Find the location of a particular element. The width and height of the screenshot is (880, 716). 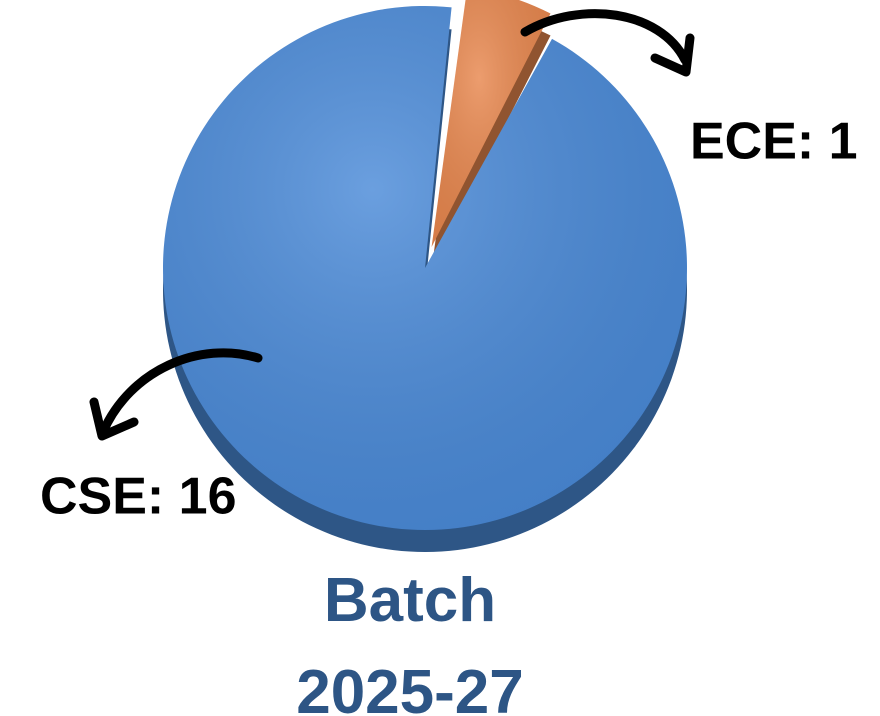

data-label: CSE: 16 is located at coordinates (138, 497).